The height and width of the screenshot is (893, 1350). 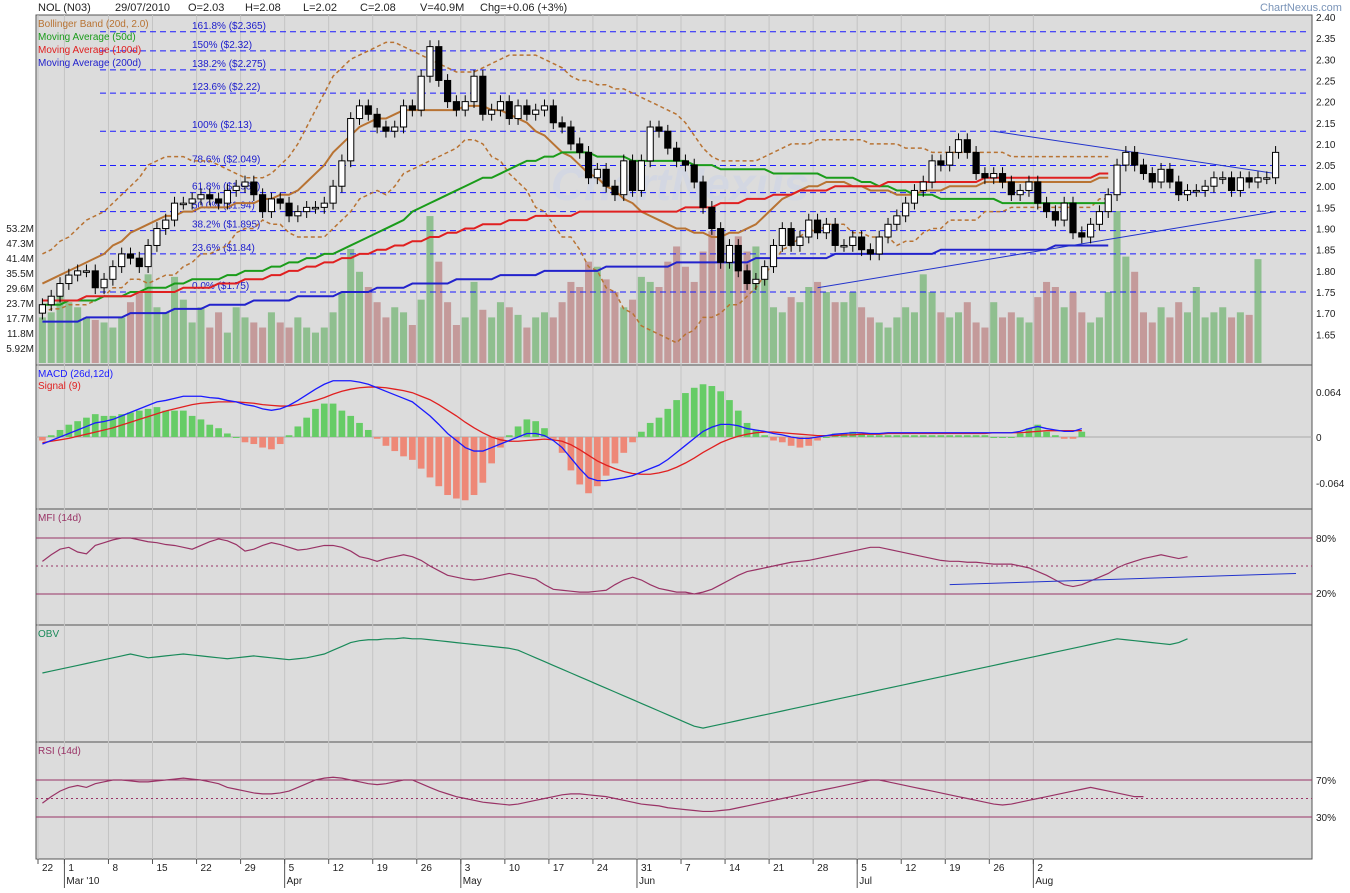 I want to click on volume-tick: 5.92M, so click(x=20, y=349).